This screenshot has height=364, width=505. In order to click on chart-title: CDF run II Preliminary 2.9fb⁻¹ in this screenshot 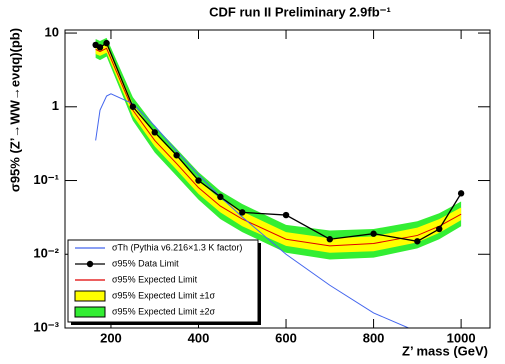, I will do `click(300, 11)`.